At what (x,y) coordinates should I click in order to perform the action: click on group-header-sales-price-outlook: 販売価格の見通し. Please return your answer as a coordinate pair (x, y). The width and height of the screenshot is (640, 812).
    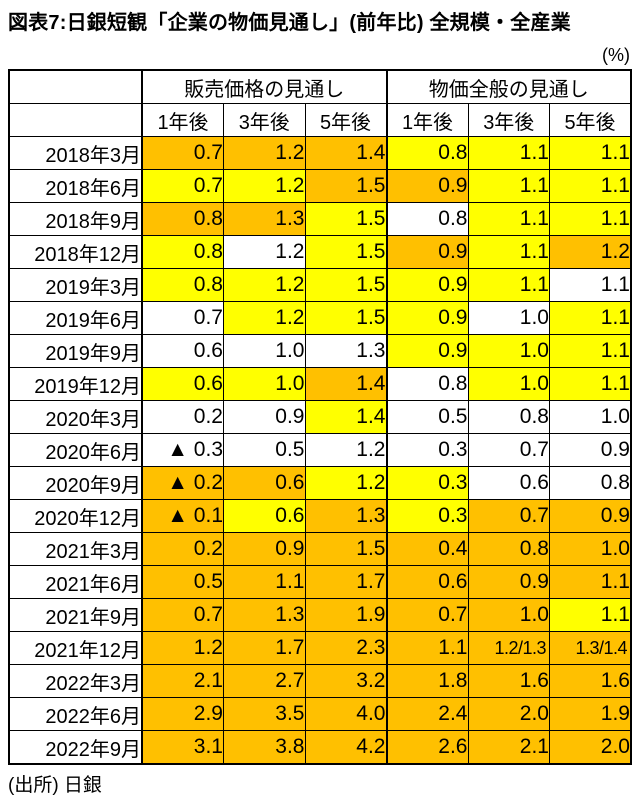
    Looking at the image, I should click on (264, 86).